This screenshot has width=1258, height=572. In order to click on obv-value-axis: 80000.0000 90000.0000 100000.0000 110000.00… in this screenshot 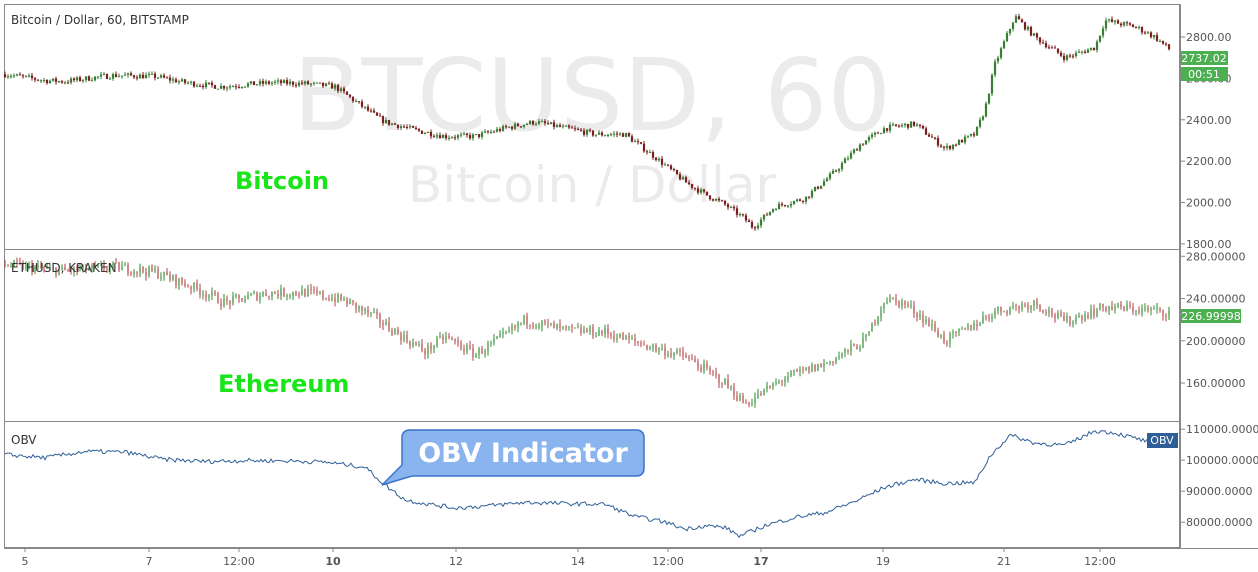, I will do `click(1219, 476)`.